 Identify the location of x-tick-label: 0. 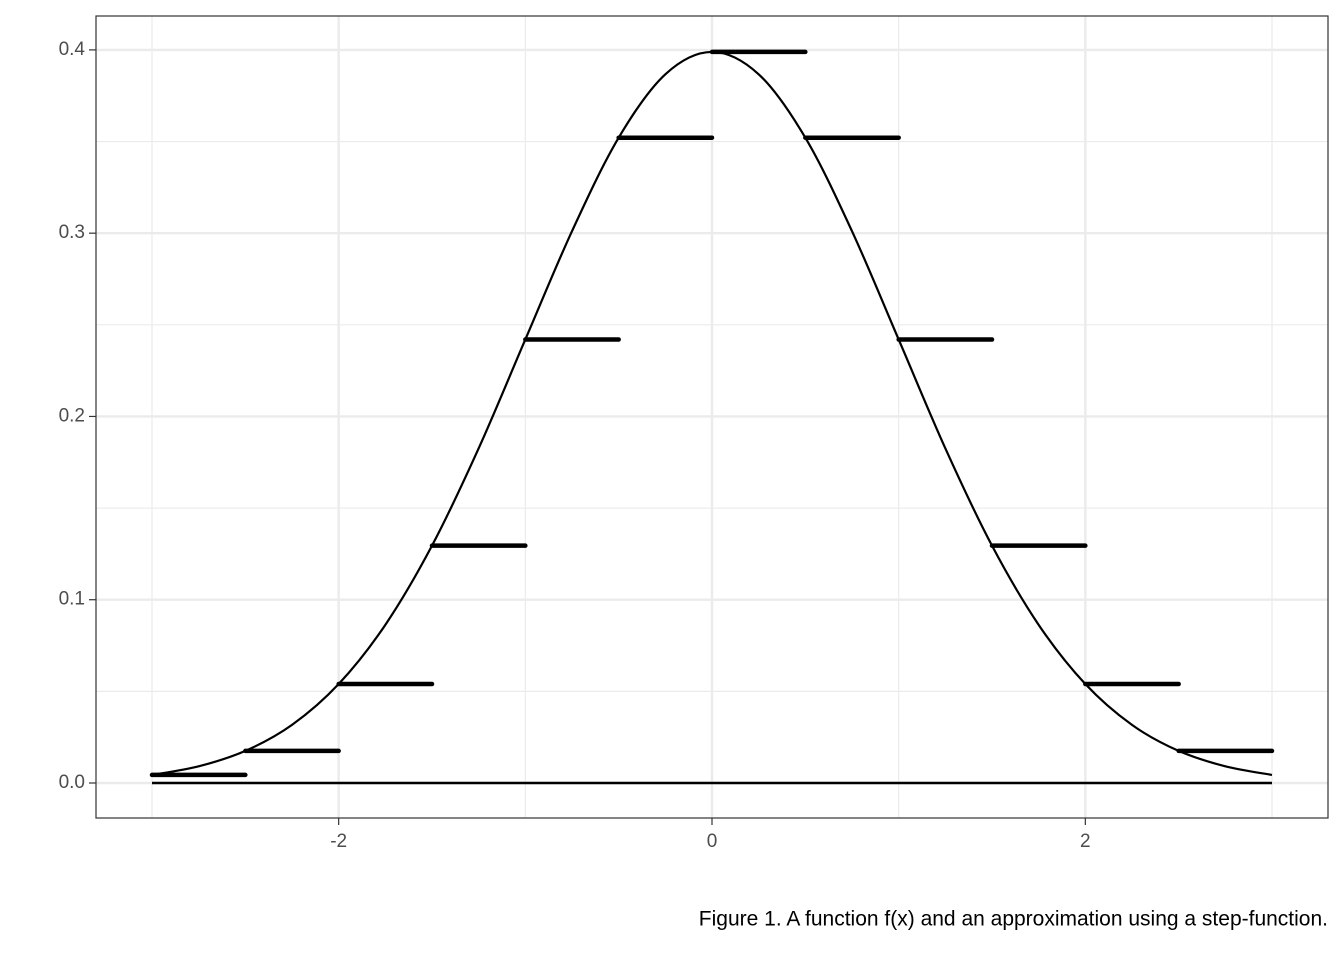
(712, 841).